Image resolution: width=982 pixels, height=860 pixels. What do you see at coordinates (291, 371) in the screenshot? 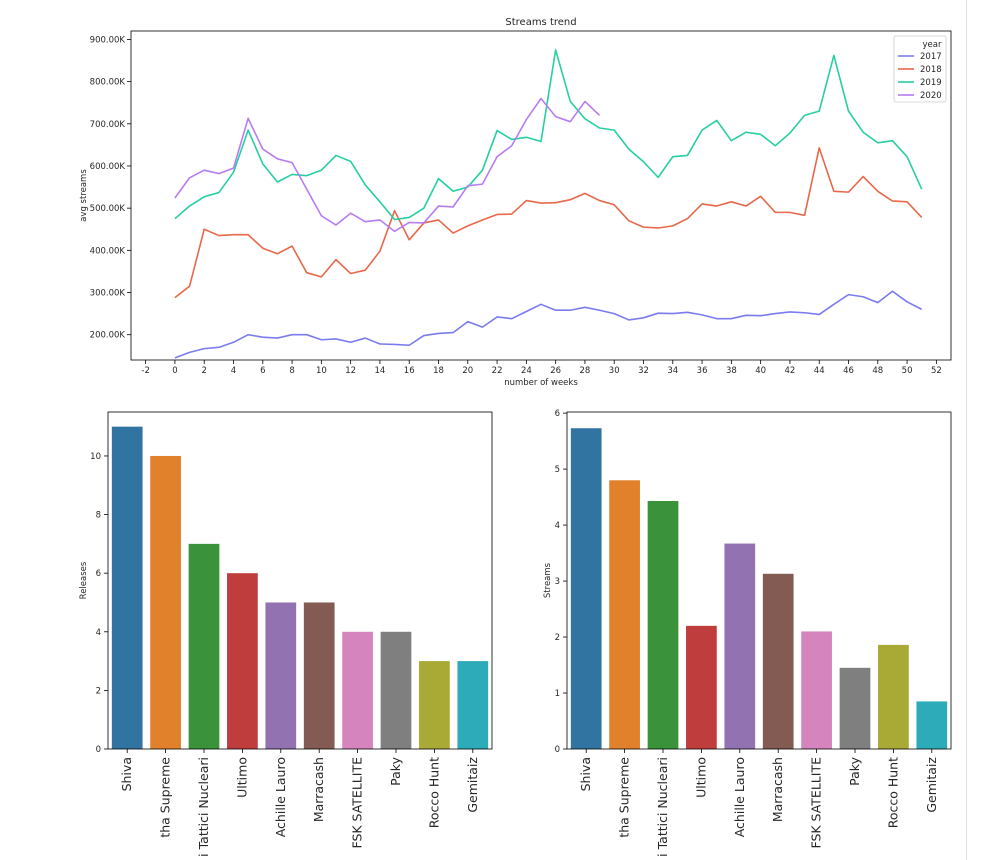
I see `x-tick-label: 8` at bounding box center [291, 371].